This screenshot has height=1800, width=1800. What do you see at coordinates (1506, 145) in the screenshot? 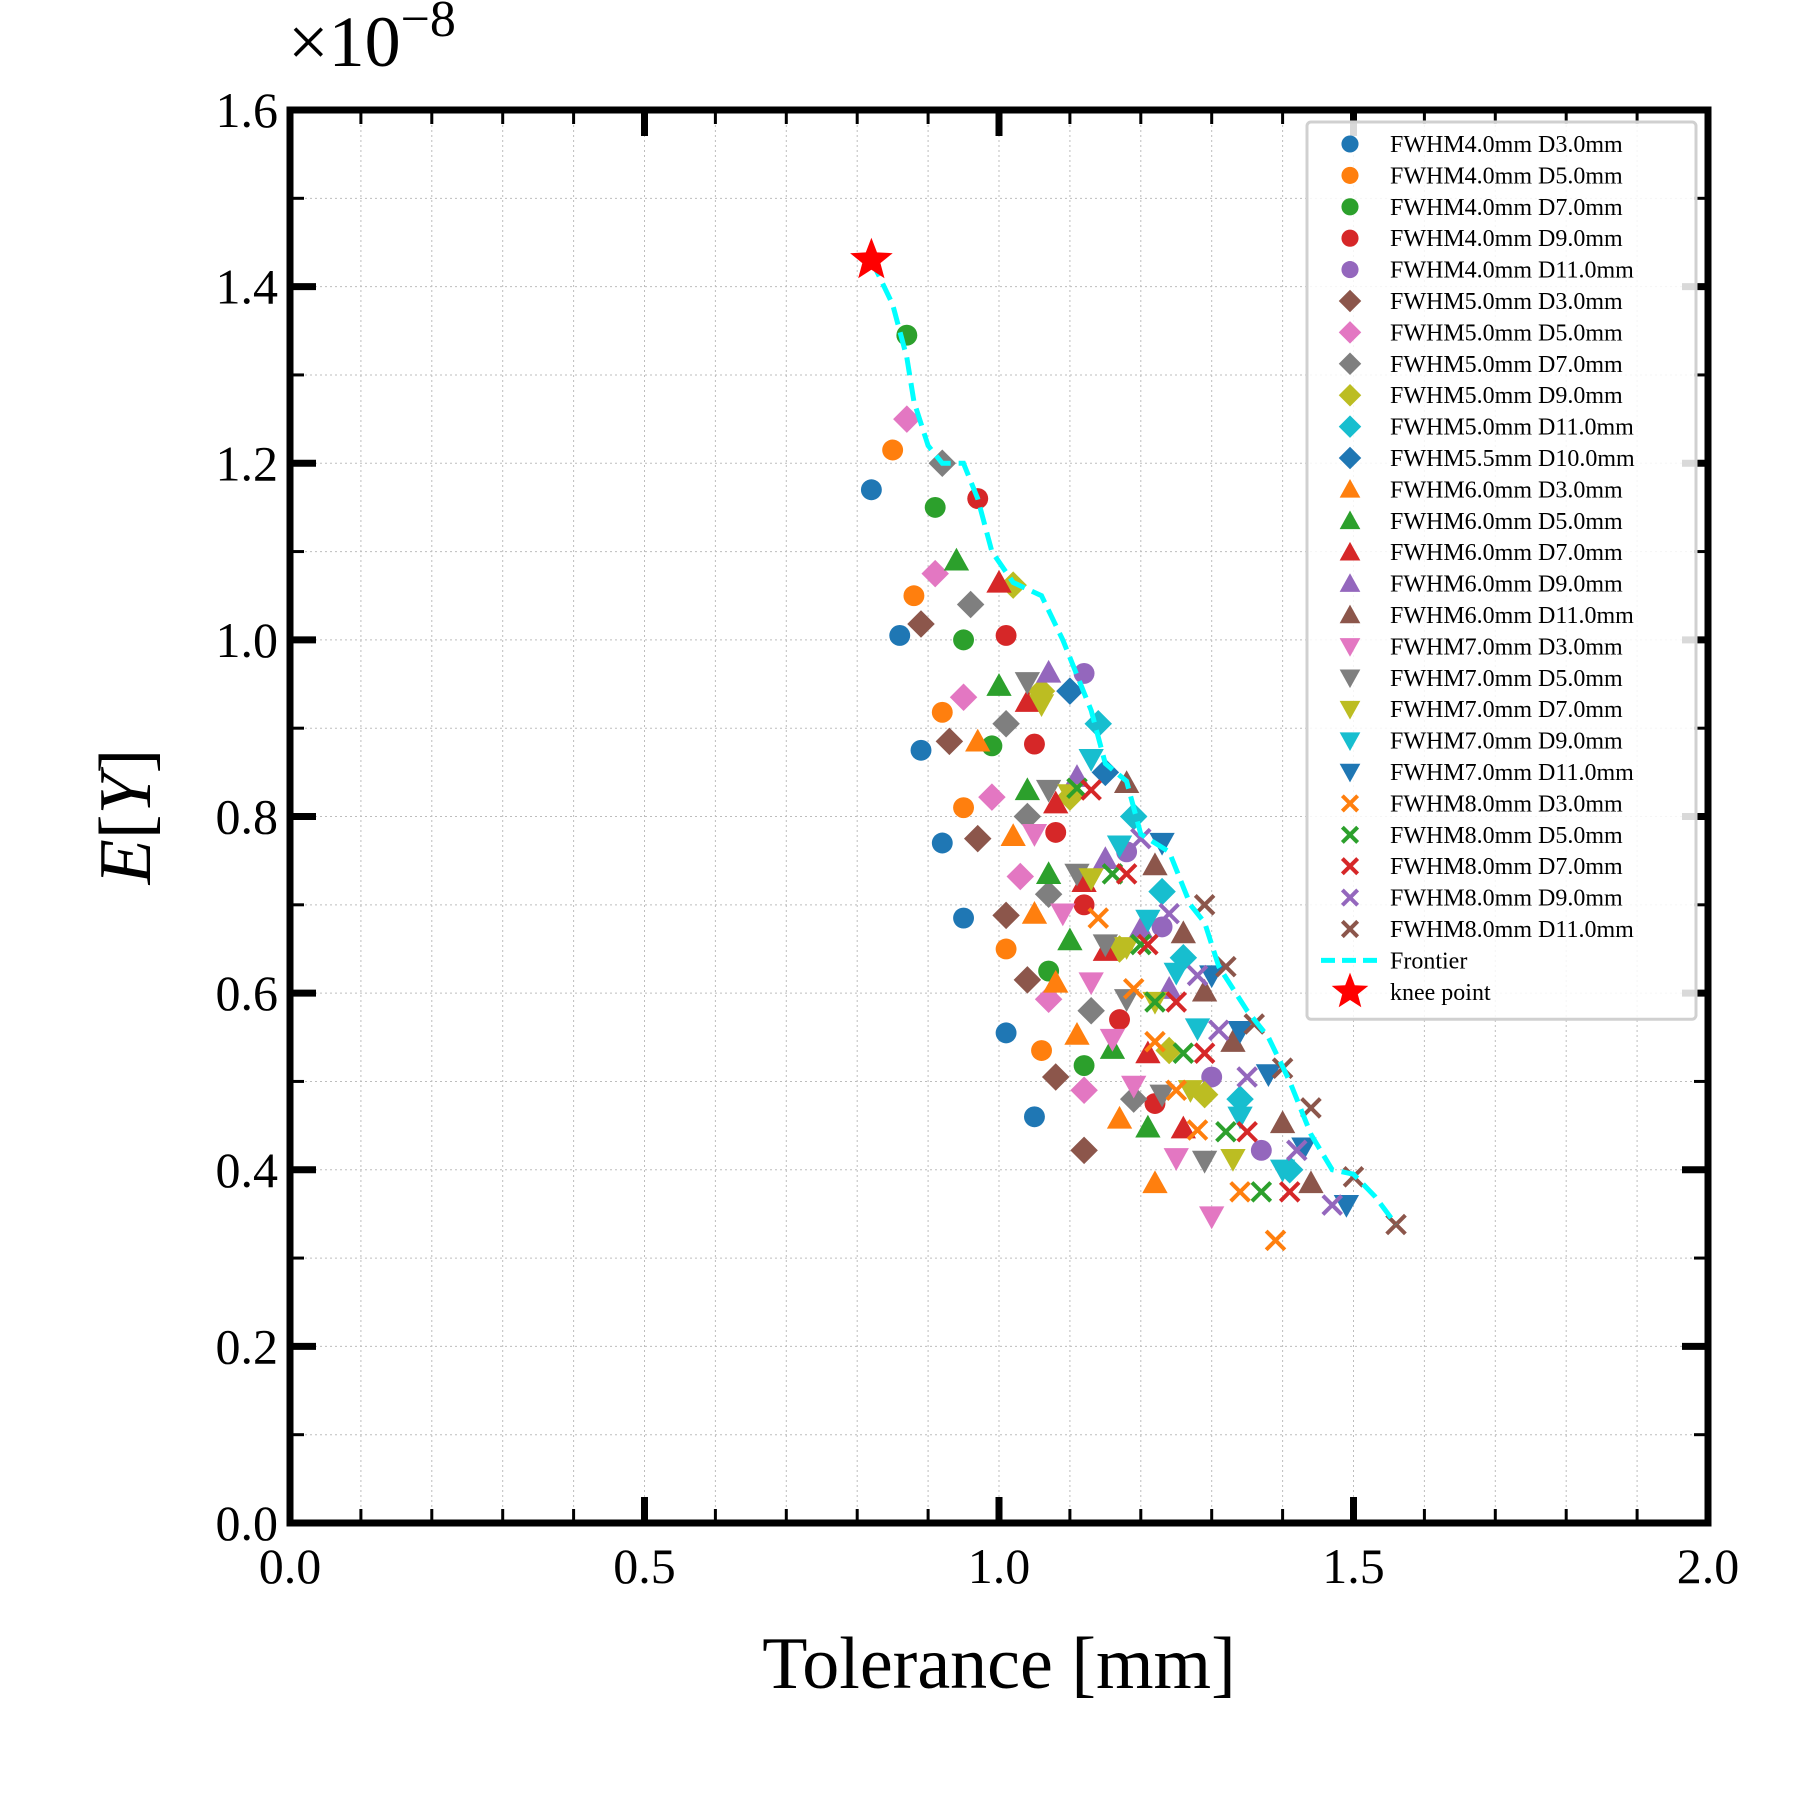
I see `legend-label: FWHM4.0mm D3.0mm` at bounding box center [1506, 145].